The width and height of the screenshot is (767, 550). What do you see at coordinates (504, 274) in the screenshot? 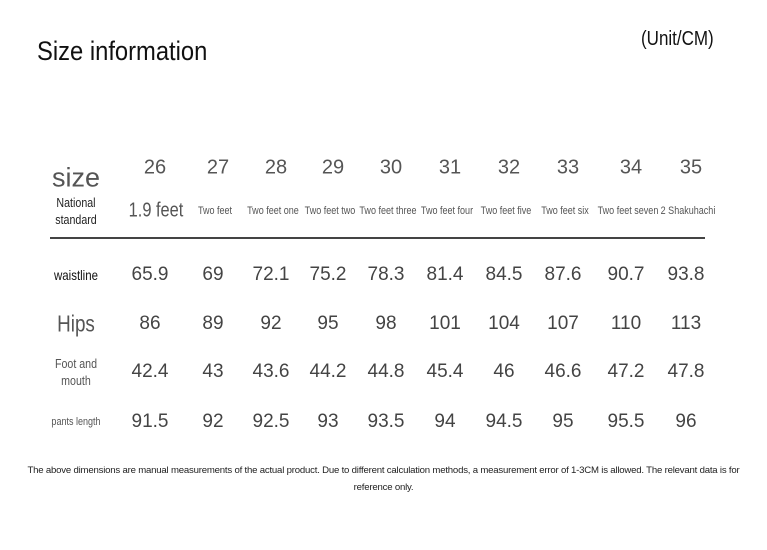
I see `cell-value: 84.5` at bounding box center [504, 274].